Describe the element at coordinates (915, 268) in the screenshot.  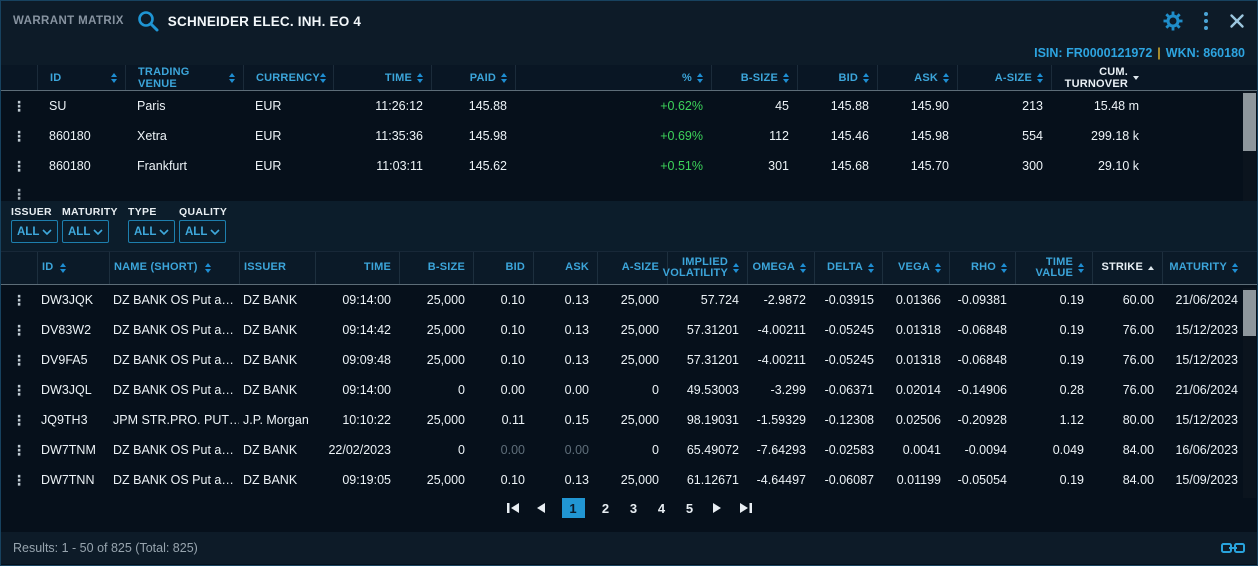
I see `column-header-vega: VEGA` at that location.